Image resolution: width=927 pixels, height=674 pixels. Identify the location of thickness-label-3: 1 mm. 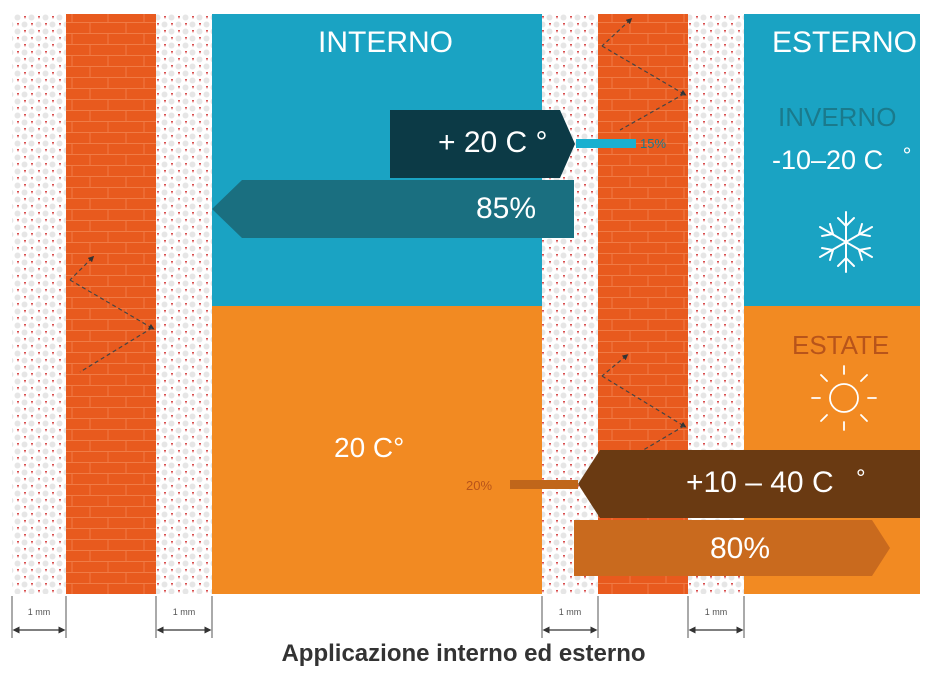
(570, 612).